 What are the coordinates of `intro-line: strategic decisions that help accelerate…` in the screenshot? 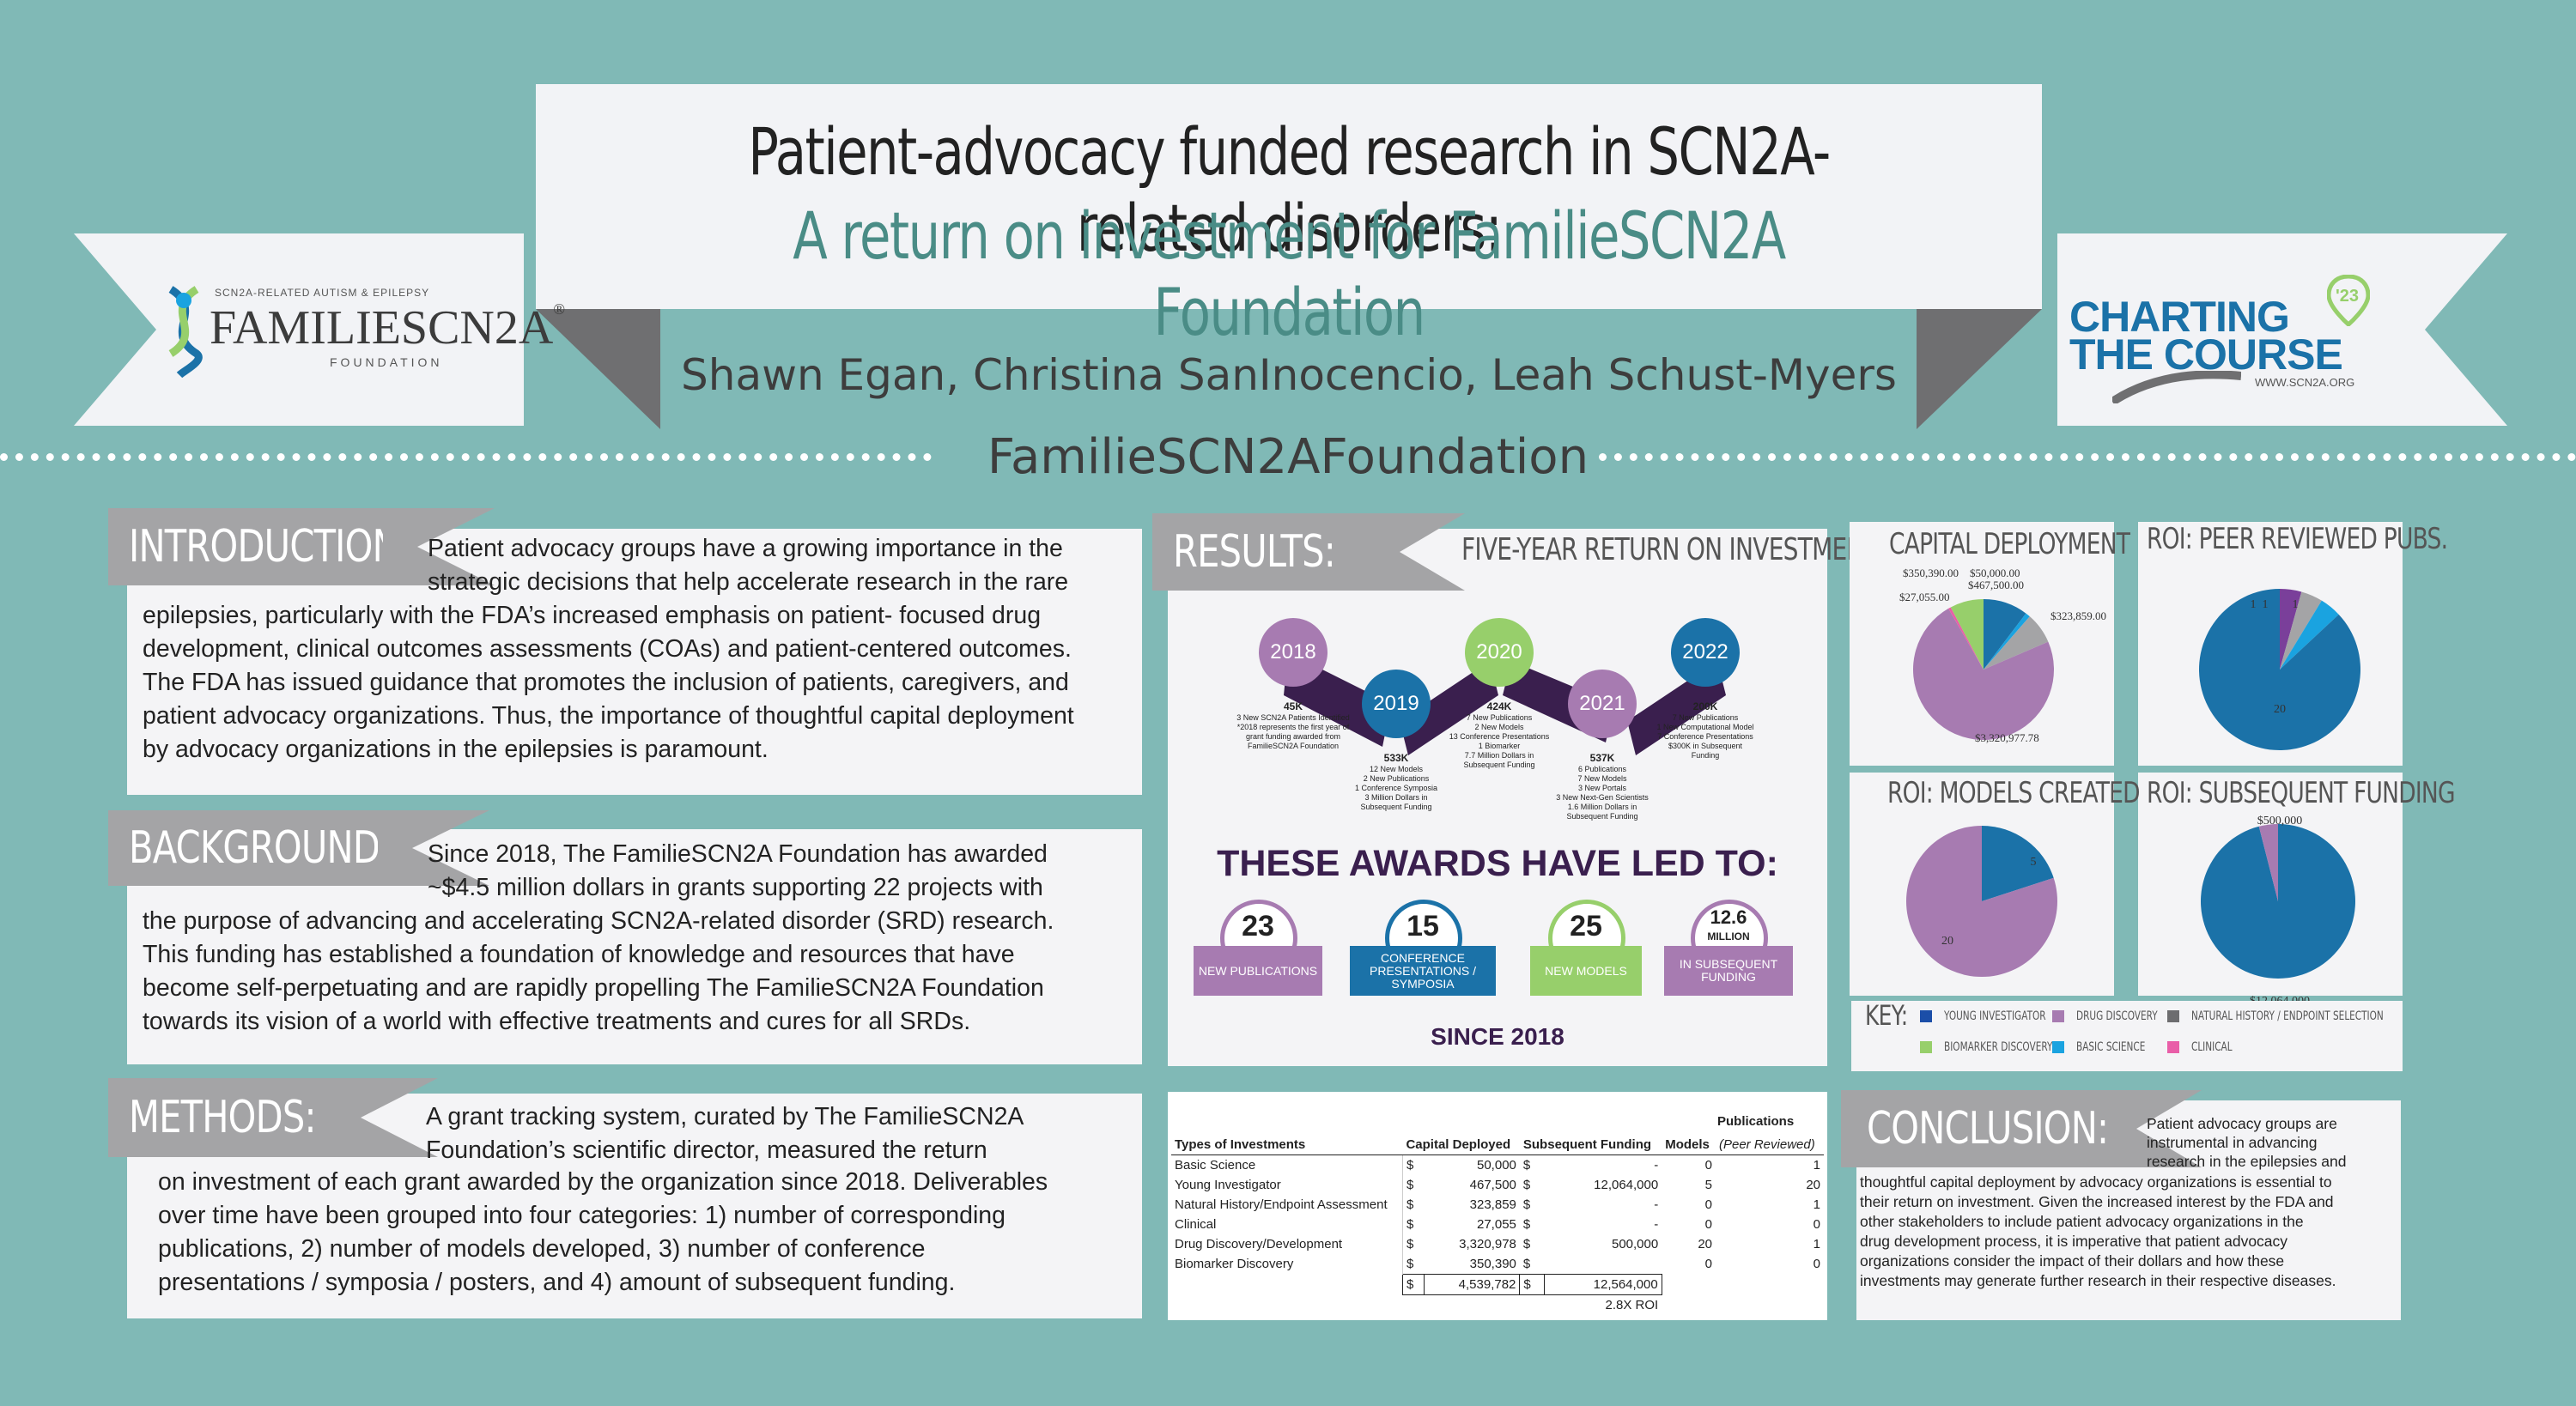 It's located at (748, 582).